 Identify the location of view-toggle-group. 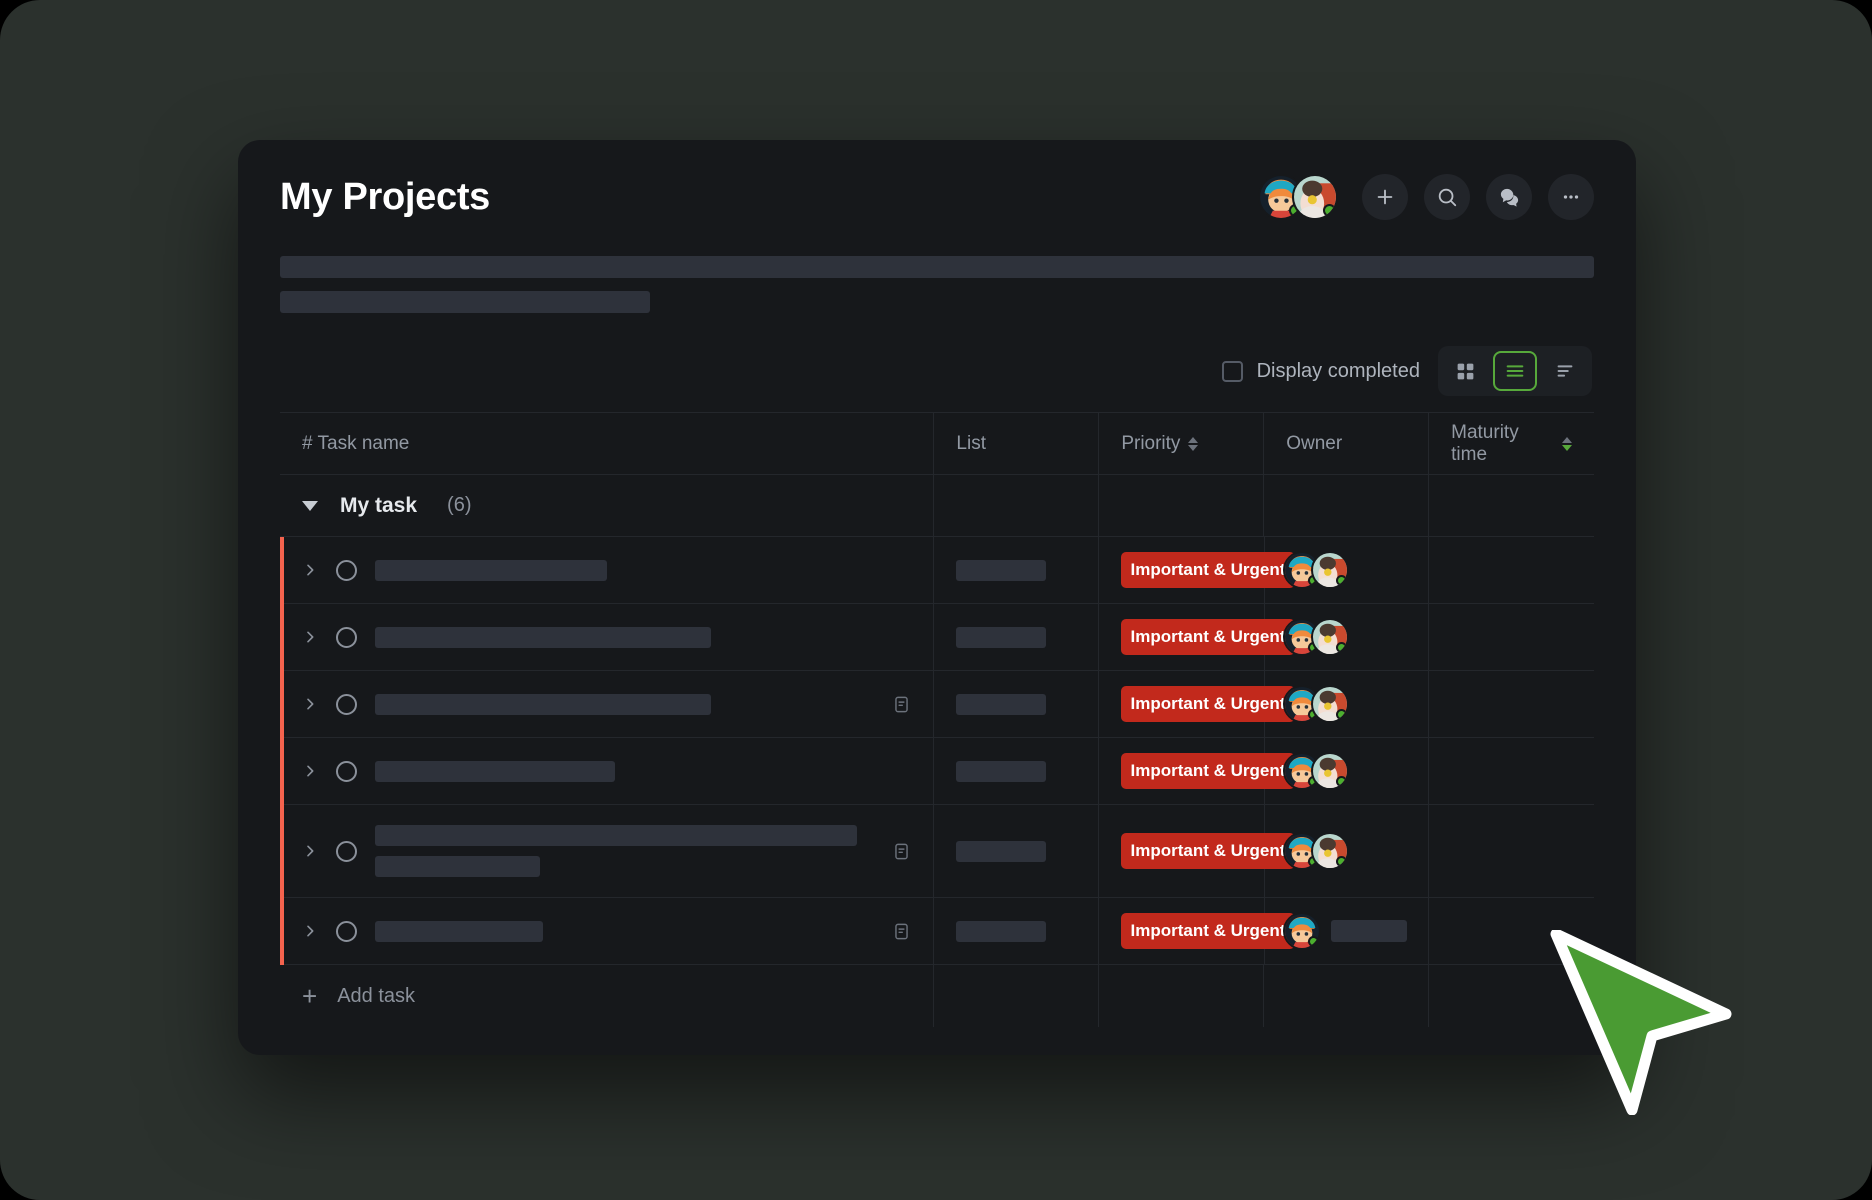
(1515, 371).